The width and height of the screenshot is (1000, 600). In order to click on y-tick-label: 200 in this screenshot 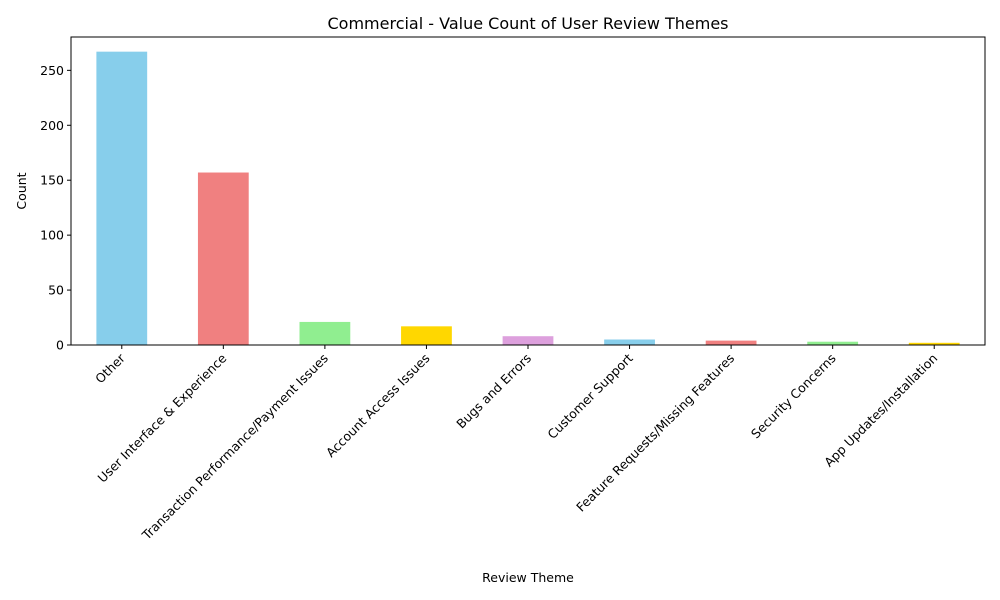, I will do `click(52, 125)`.